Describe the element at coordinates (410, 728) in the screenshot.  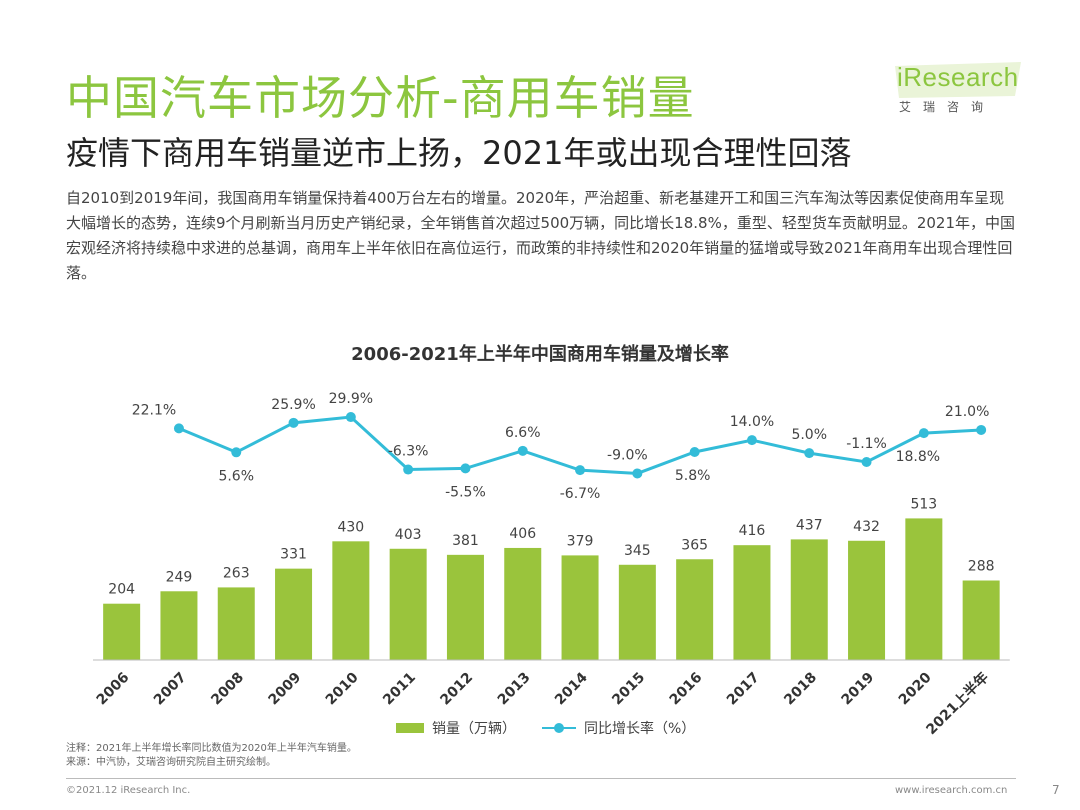
I see `legend-bar-swatch` at that location.